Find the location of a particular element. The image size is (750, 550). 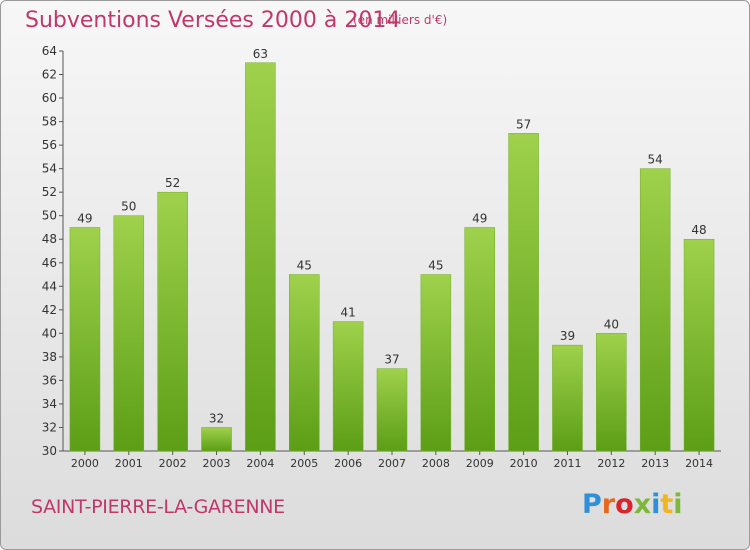

bar-value-label: 63 is located at coordinates (260, 54).